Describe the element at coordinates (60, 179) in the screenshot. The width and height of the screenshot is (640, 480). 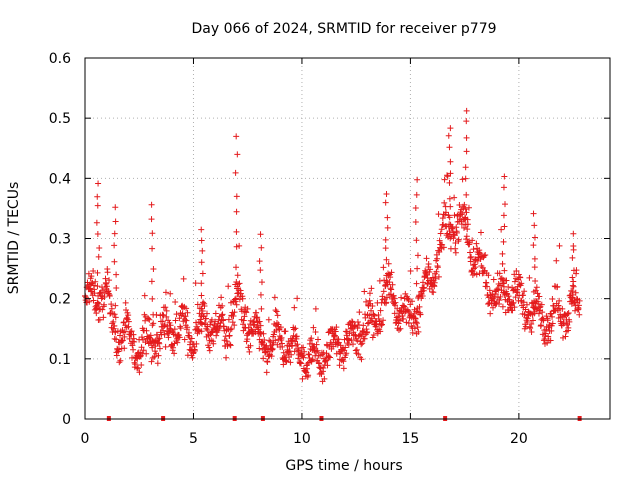
I see `y-tick-label: 0.4` at that location.